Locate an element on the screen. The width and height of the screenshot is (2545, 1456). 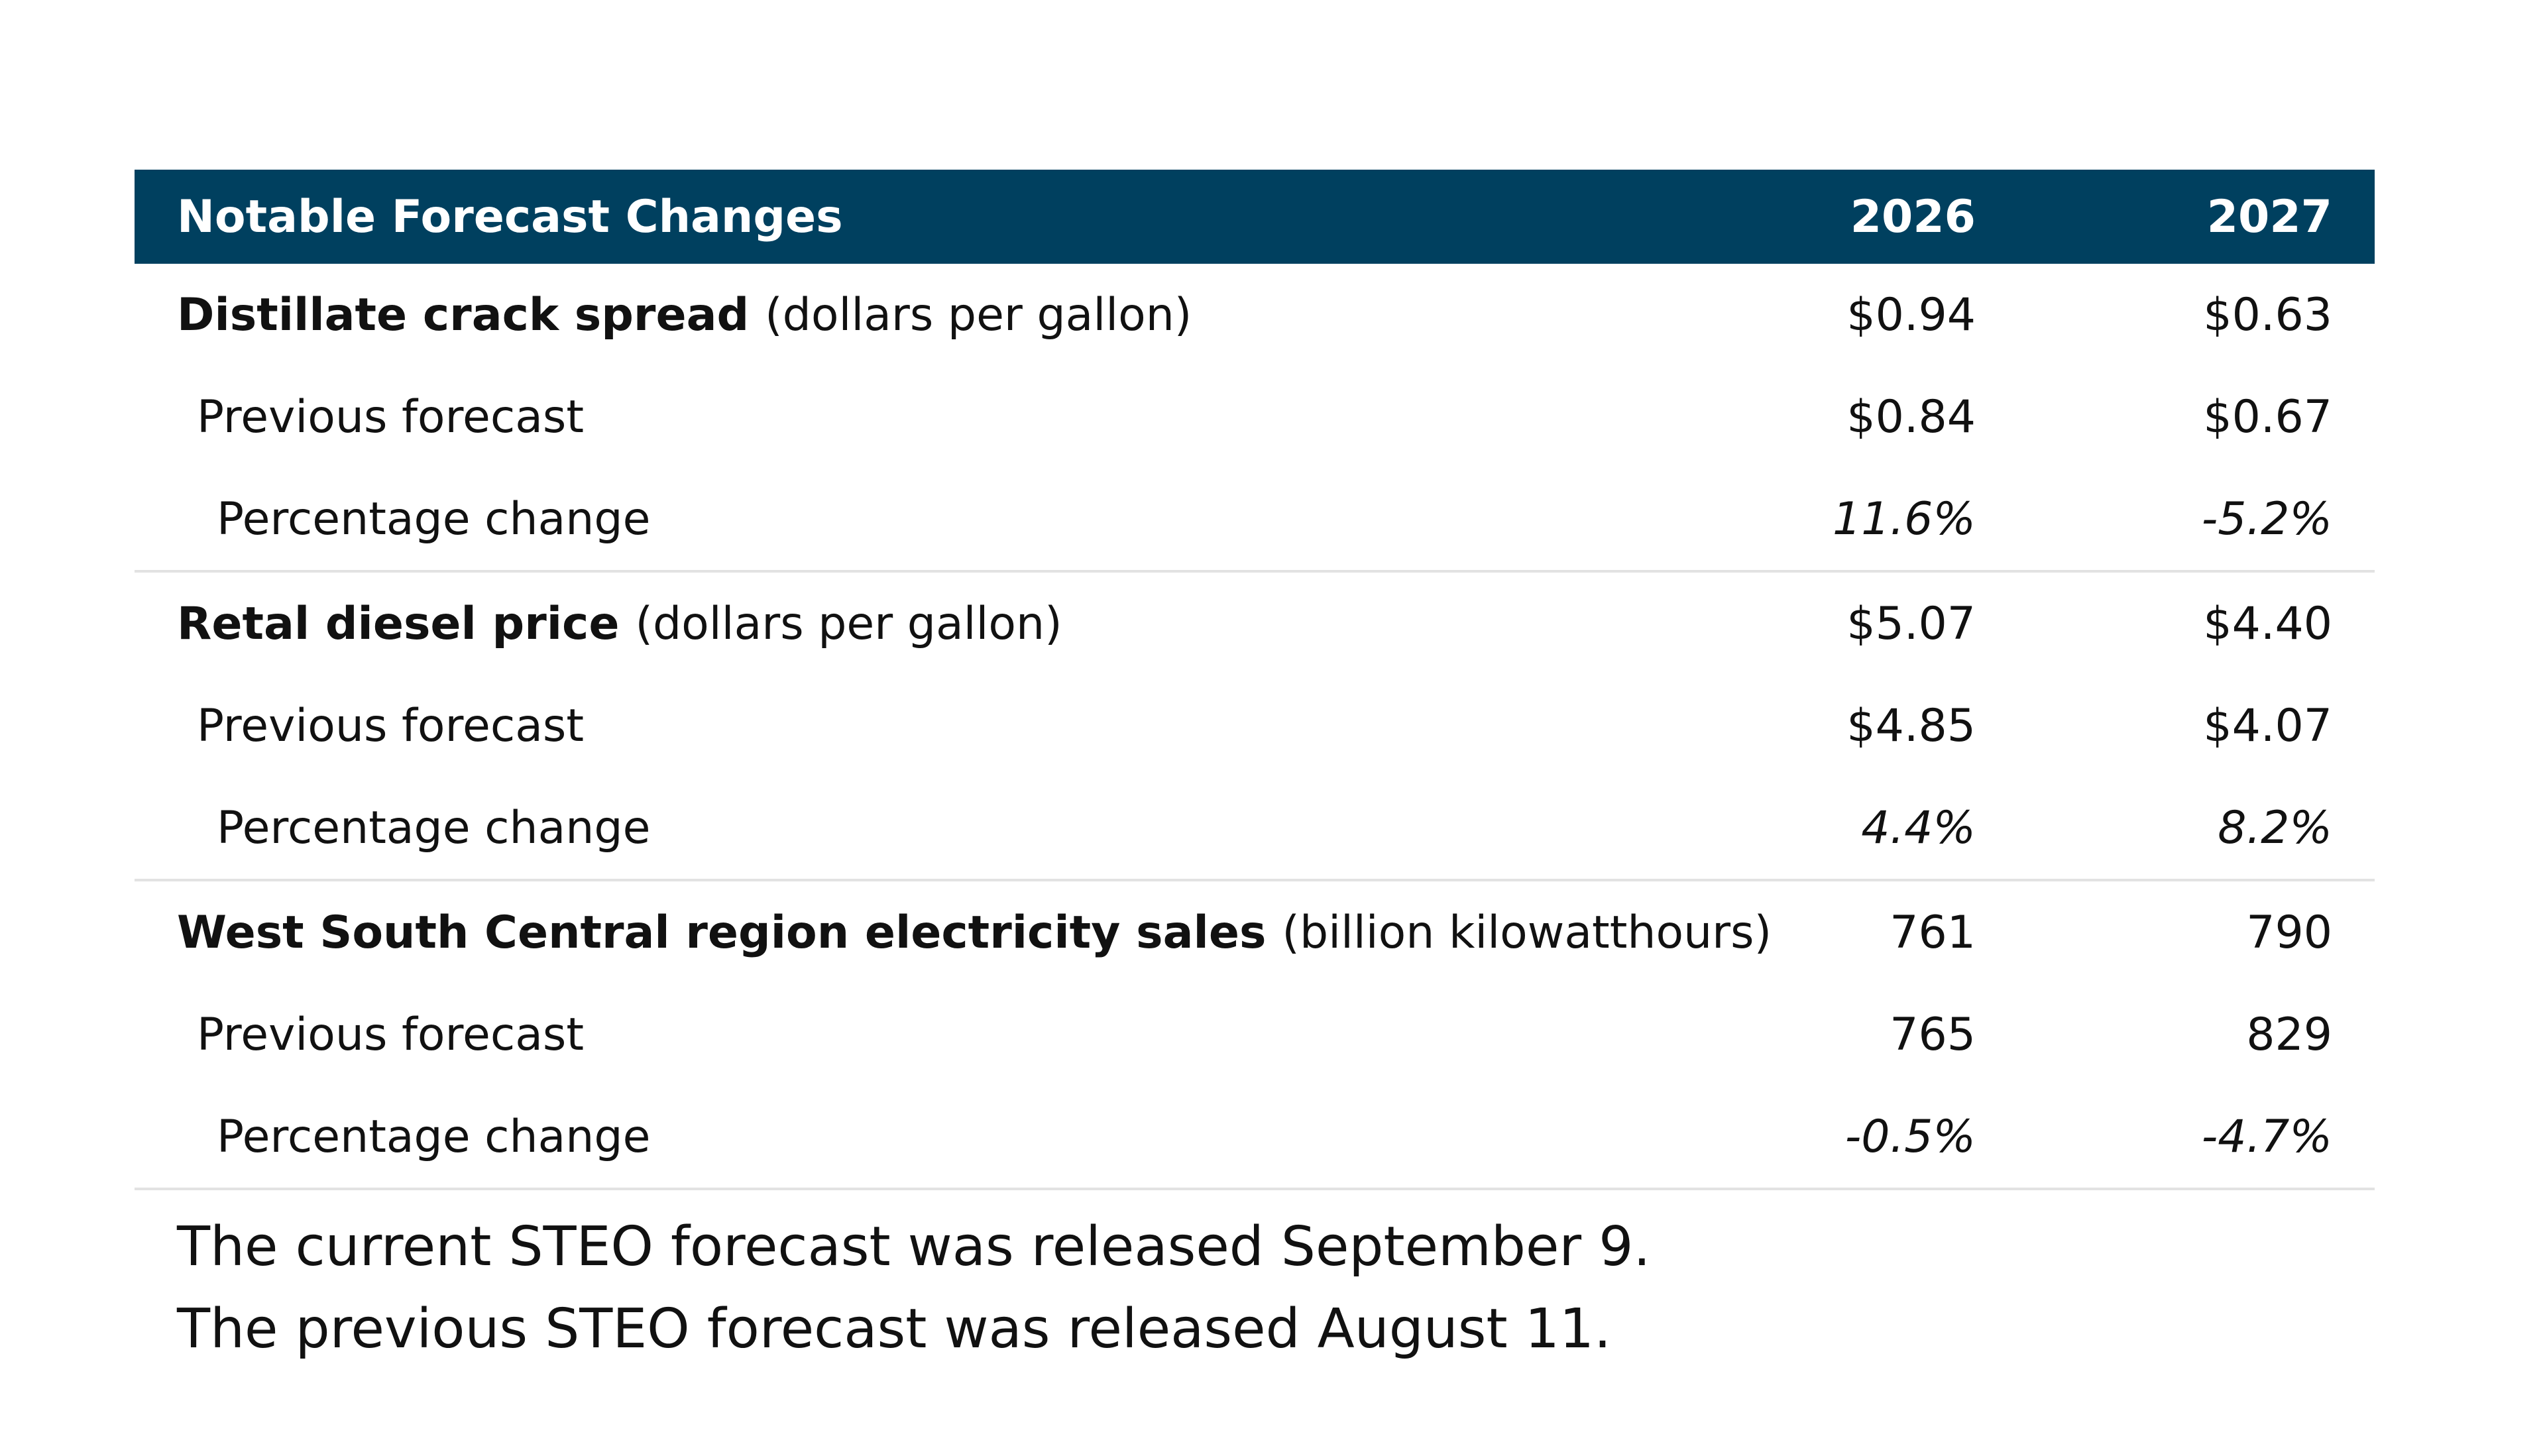
value-2027: 790 is located at coordinates (2289, 933).